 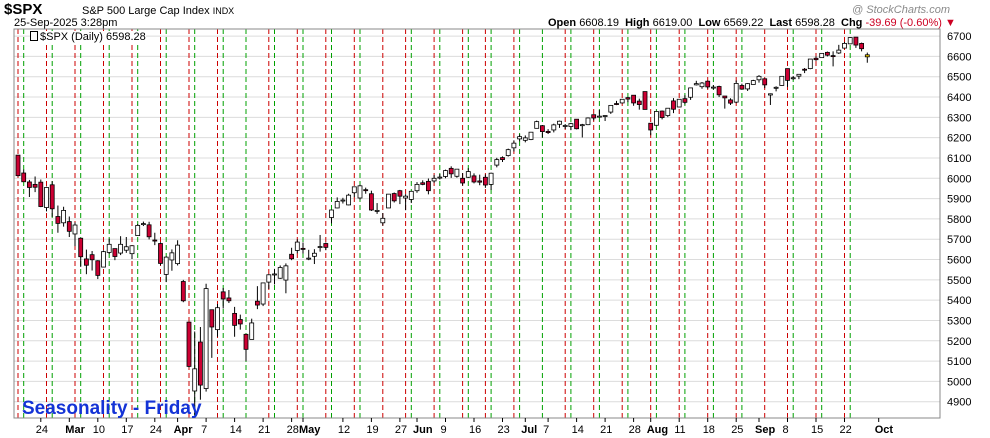 I want to click on x-tick-label: 24, so click(x=42, y=430).